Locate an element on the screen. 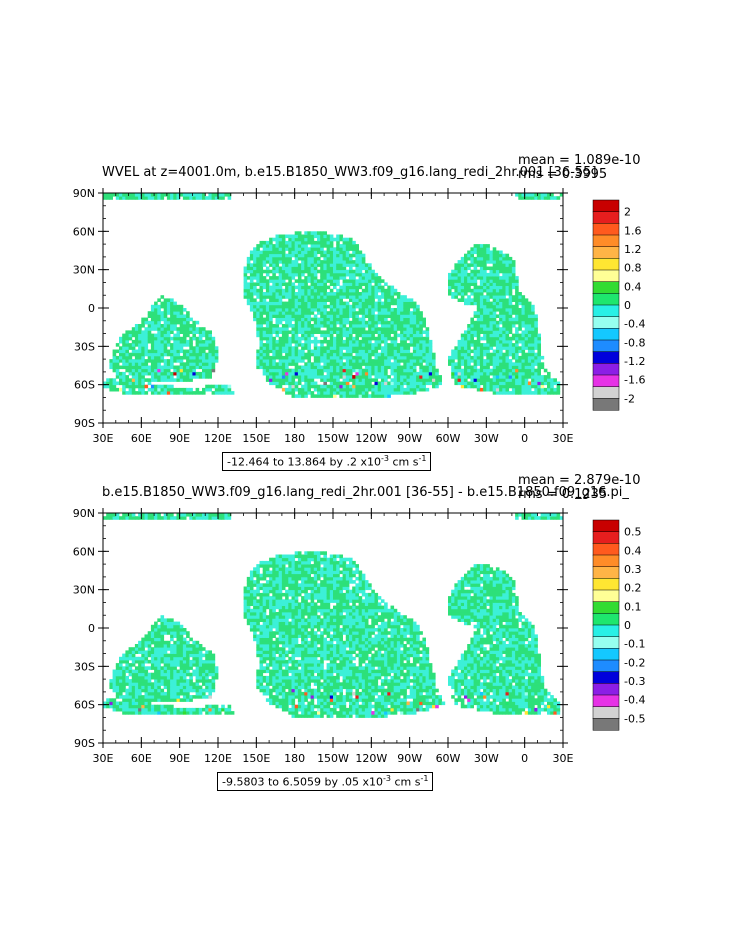 The image size is (733, 945). rms-label: rms = 0.1235 is located at coordinates (563, 494).